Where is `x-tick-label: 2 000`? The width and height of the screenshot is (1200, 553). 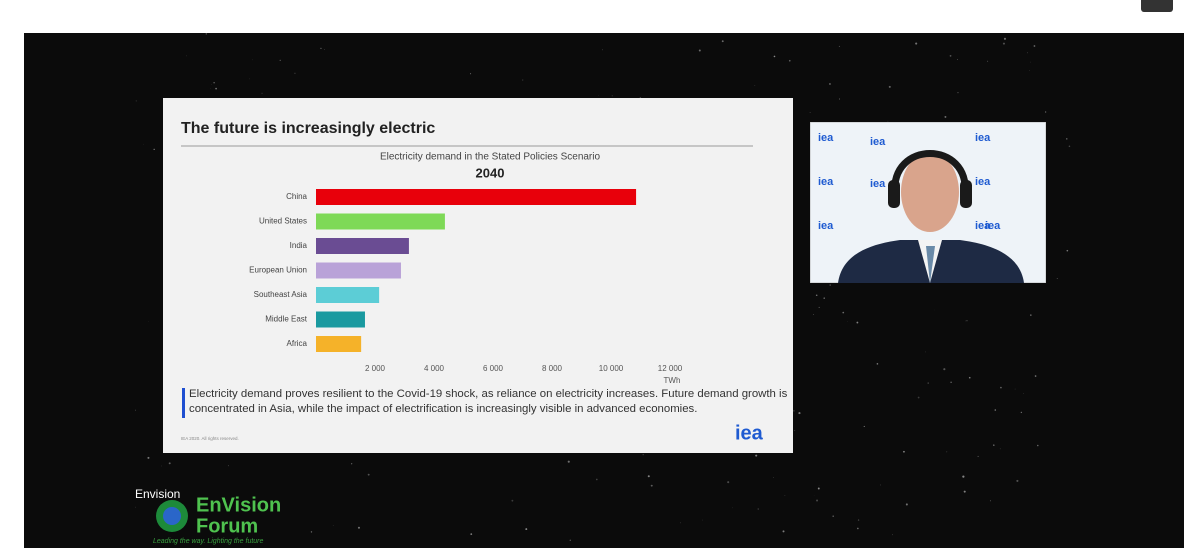
x-tick-label: 2 000 is located at coordinates (375, 368).